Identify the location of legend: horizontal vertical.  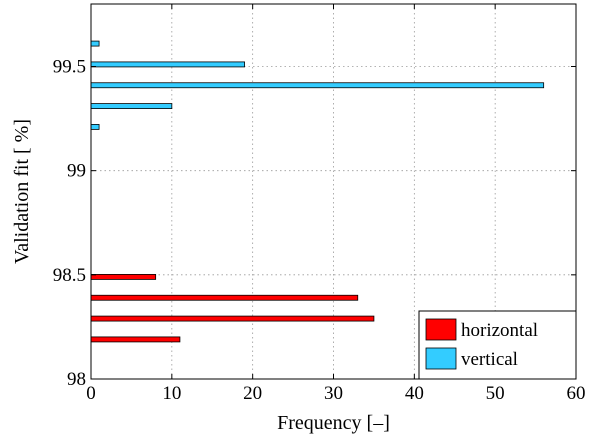
(497, 345).